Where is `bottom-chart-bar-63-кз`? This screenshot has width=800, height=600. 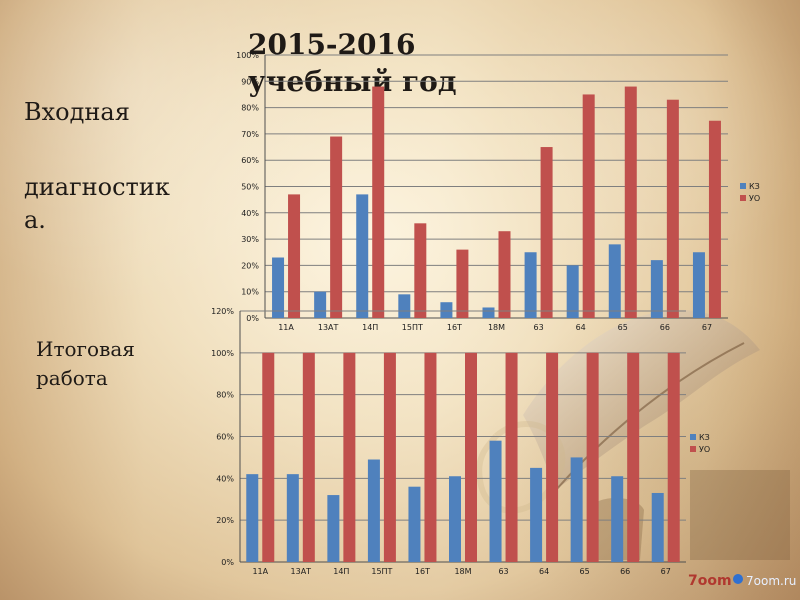 bottom-chart-bar-63-кз is located at coordinates (495, 501).